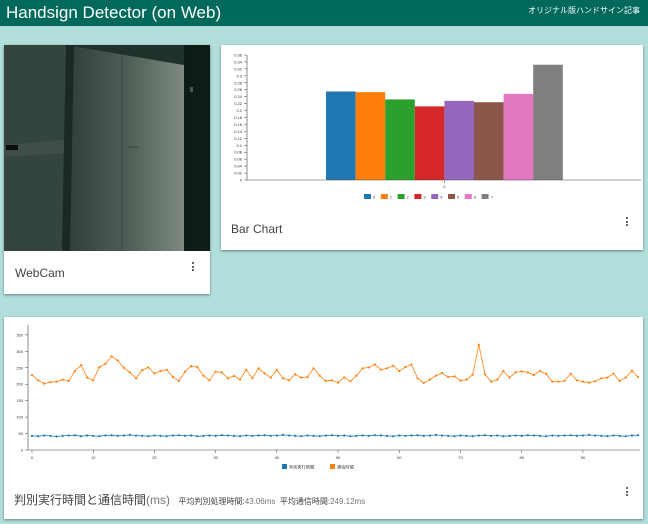 The width and height of the screenshot is (648, 524). What do you see at coordinates (345, 467) in the screenshot?
I see `line-legend-label-1: 通信時間` at bounding box center [345, 467].